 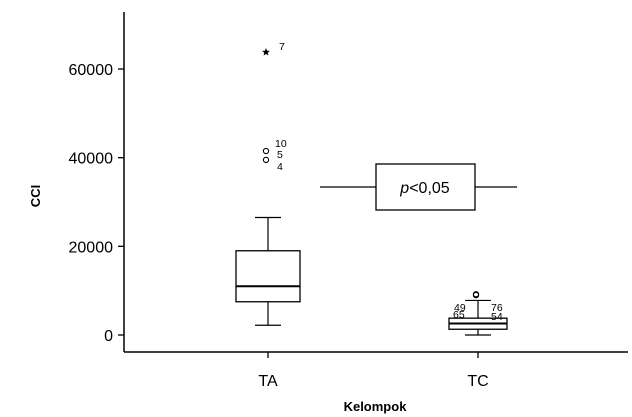 What do you see at coordinates (108, 336) in the screenshot?
I see `y-tick-label: 0` at bounding box center [108, 336].